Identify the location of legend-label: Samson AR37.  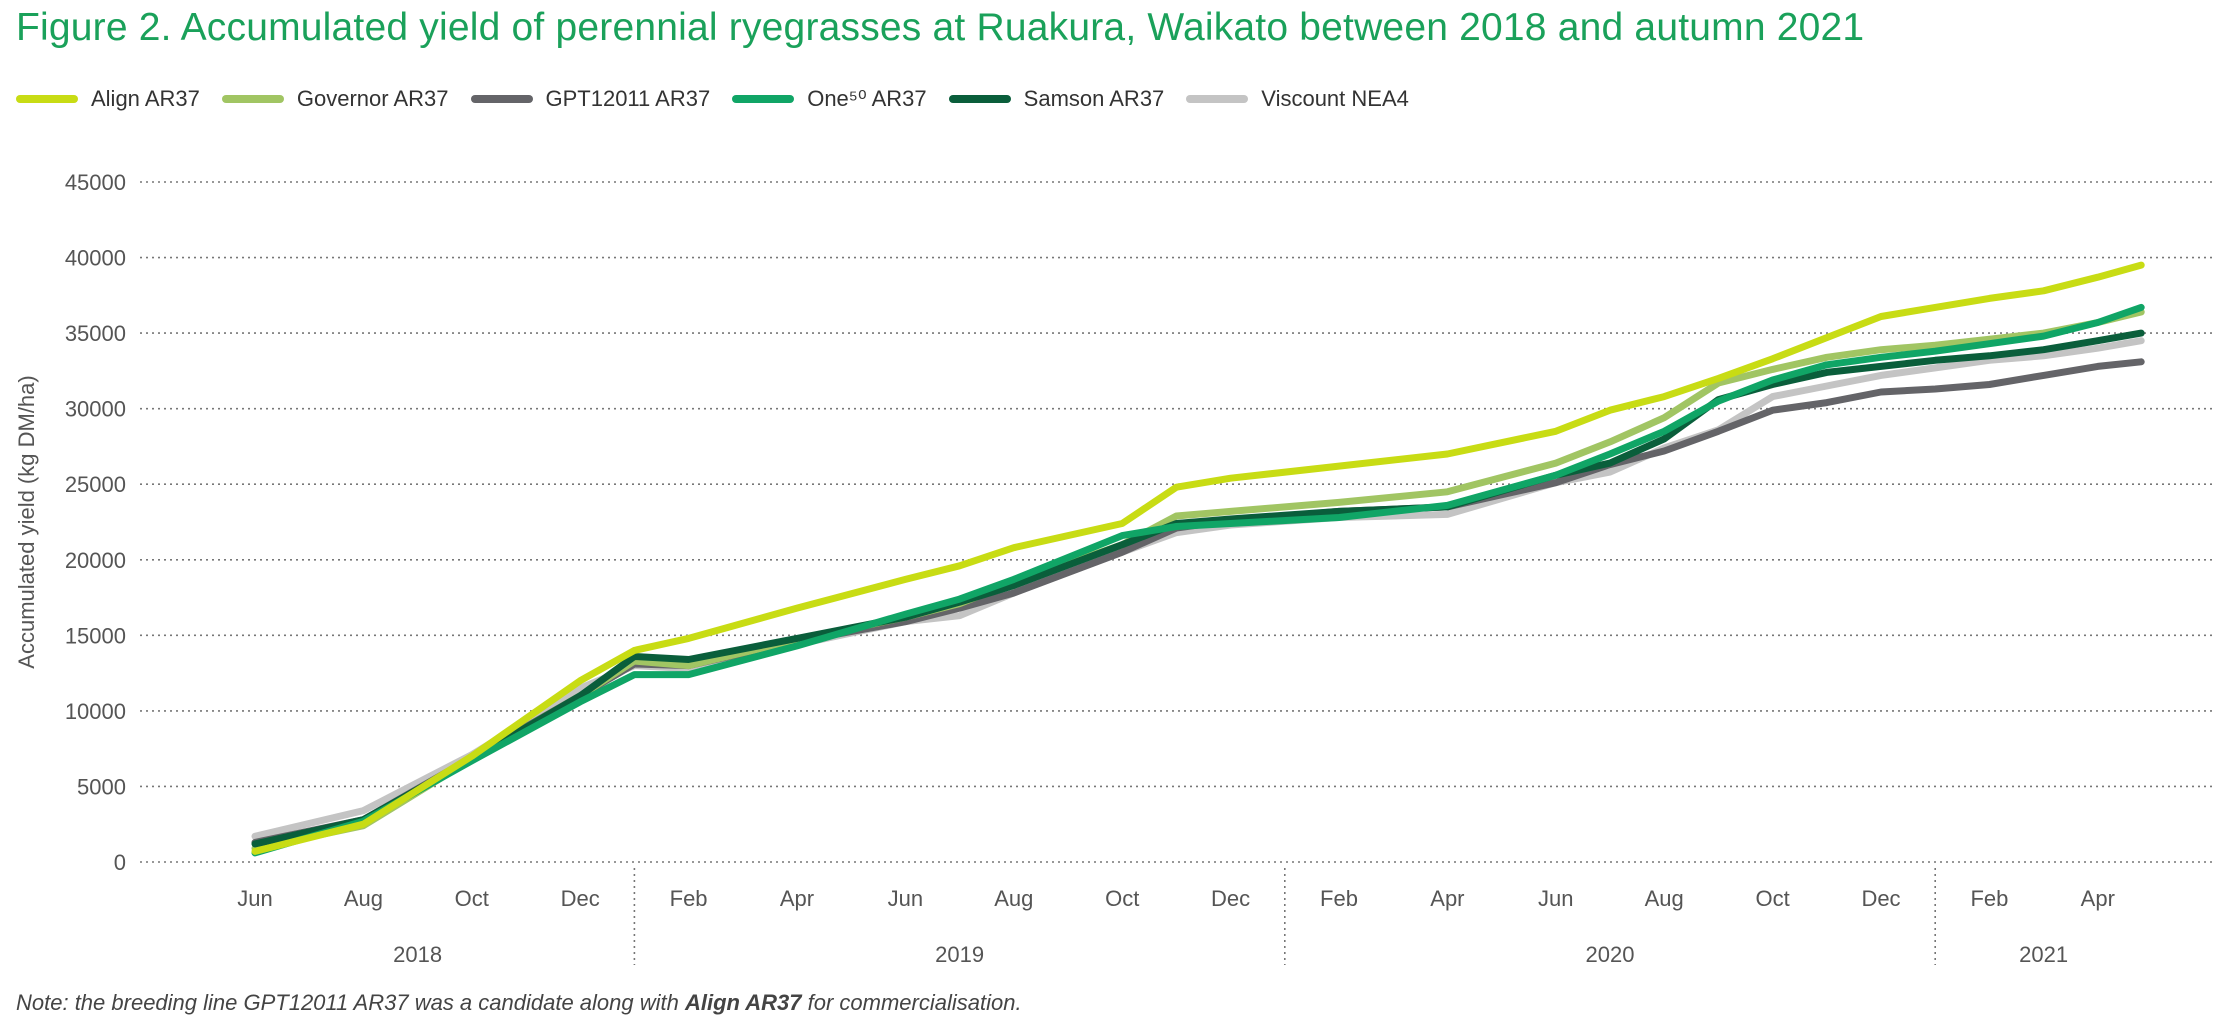
(1094, 98).